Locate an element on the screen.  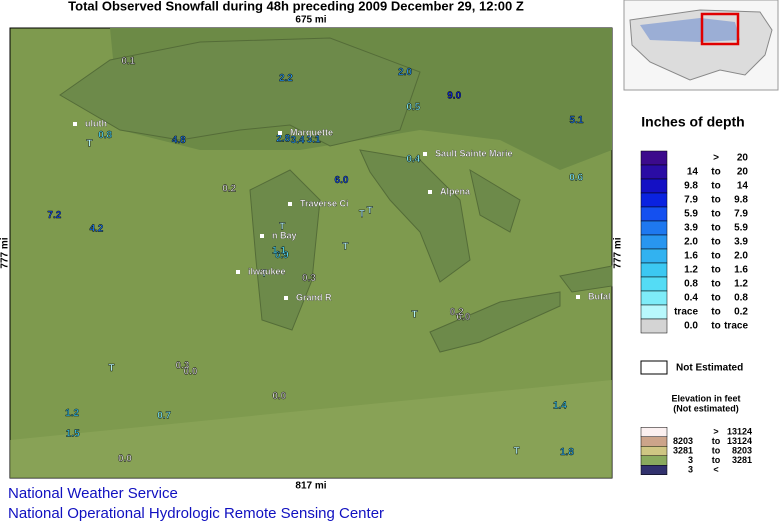
legend-high: 1.6 is located at coordinates (741, 270).